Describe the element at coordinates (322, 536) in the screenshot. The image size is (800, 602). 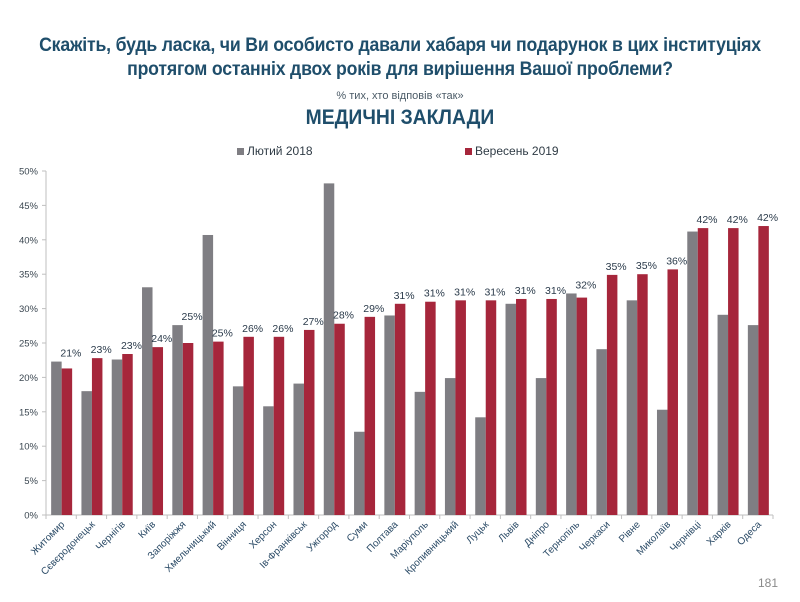
I see `category-label: Ужгород` at that location.